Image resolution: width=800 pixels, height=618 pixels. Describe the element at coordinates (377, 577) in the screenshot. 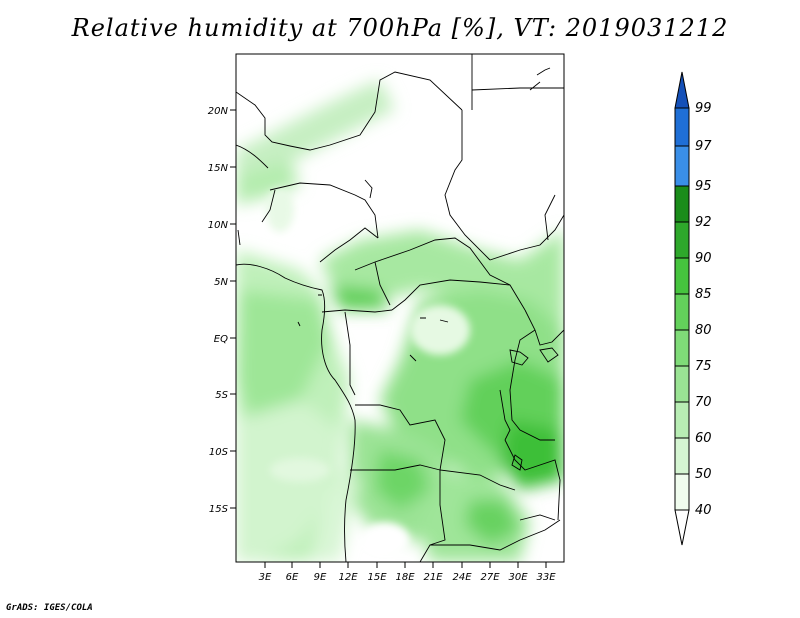

I see `lon-label: 15E` at that location.